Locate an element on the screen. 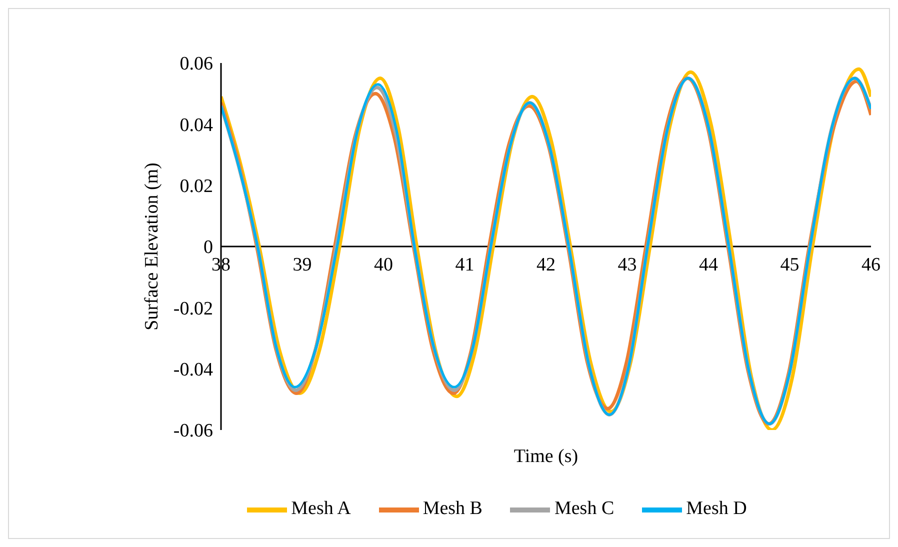 Image resolution: width=898 pixels, height=547 pixels. x-tick-label: 40 is located at coordinates (383, 265).